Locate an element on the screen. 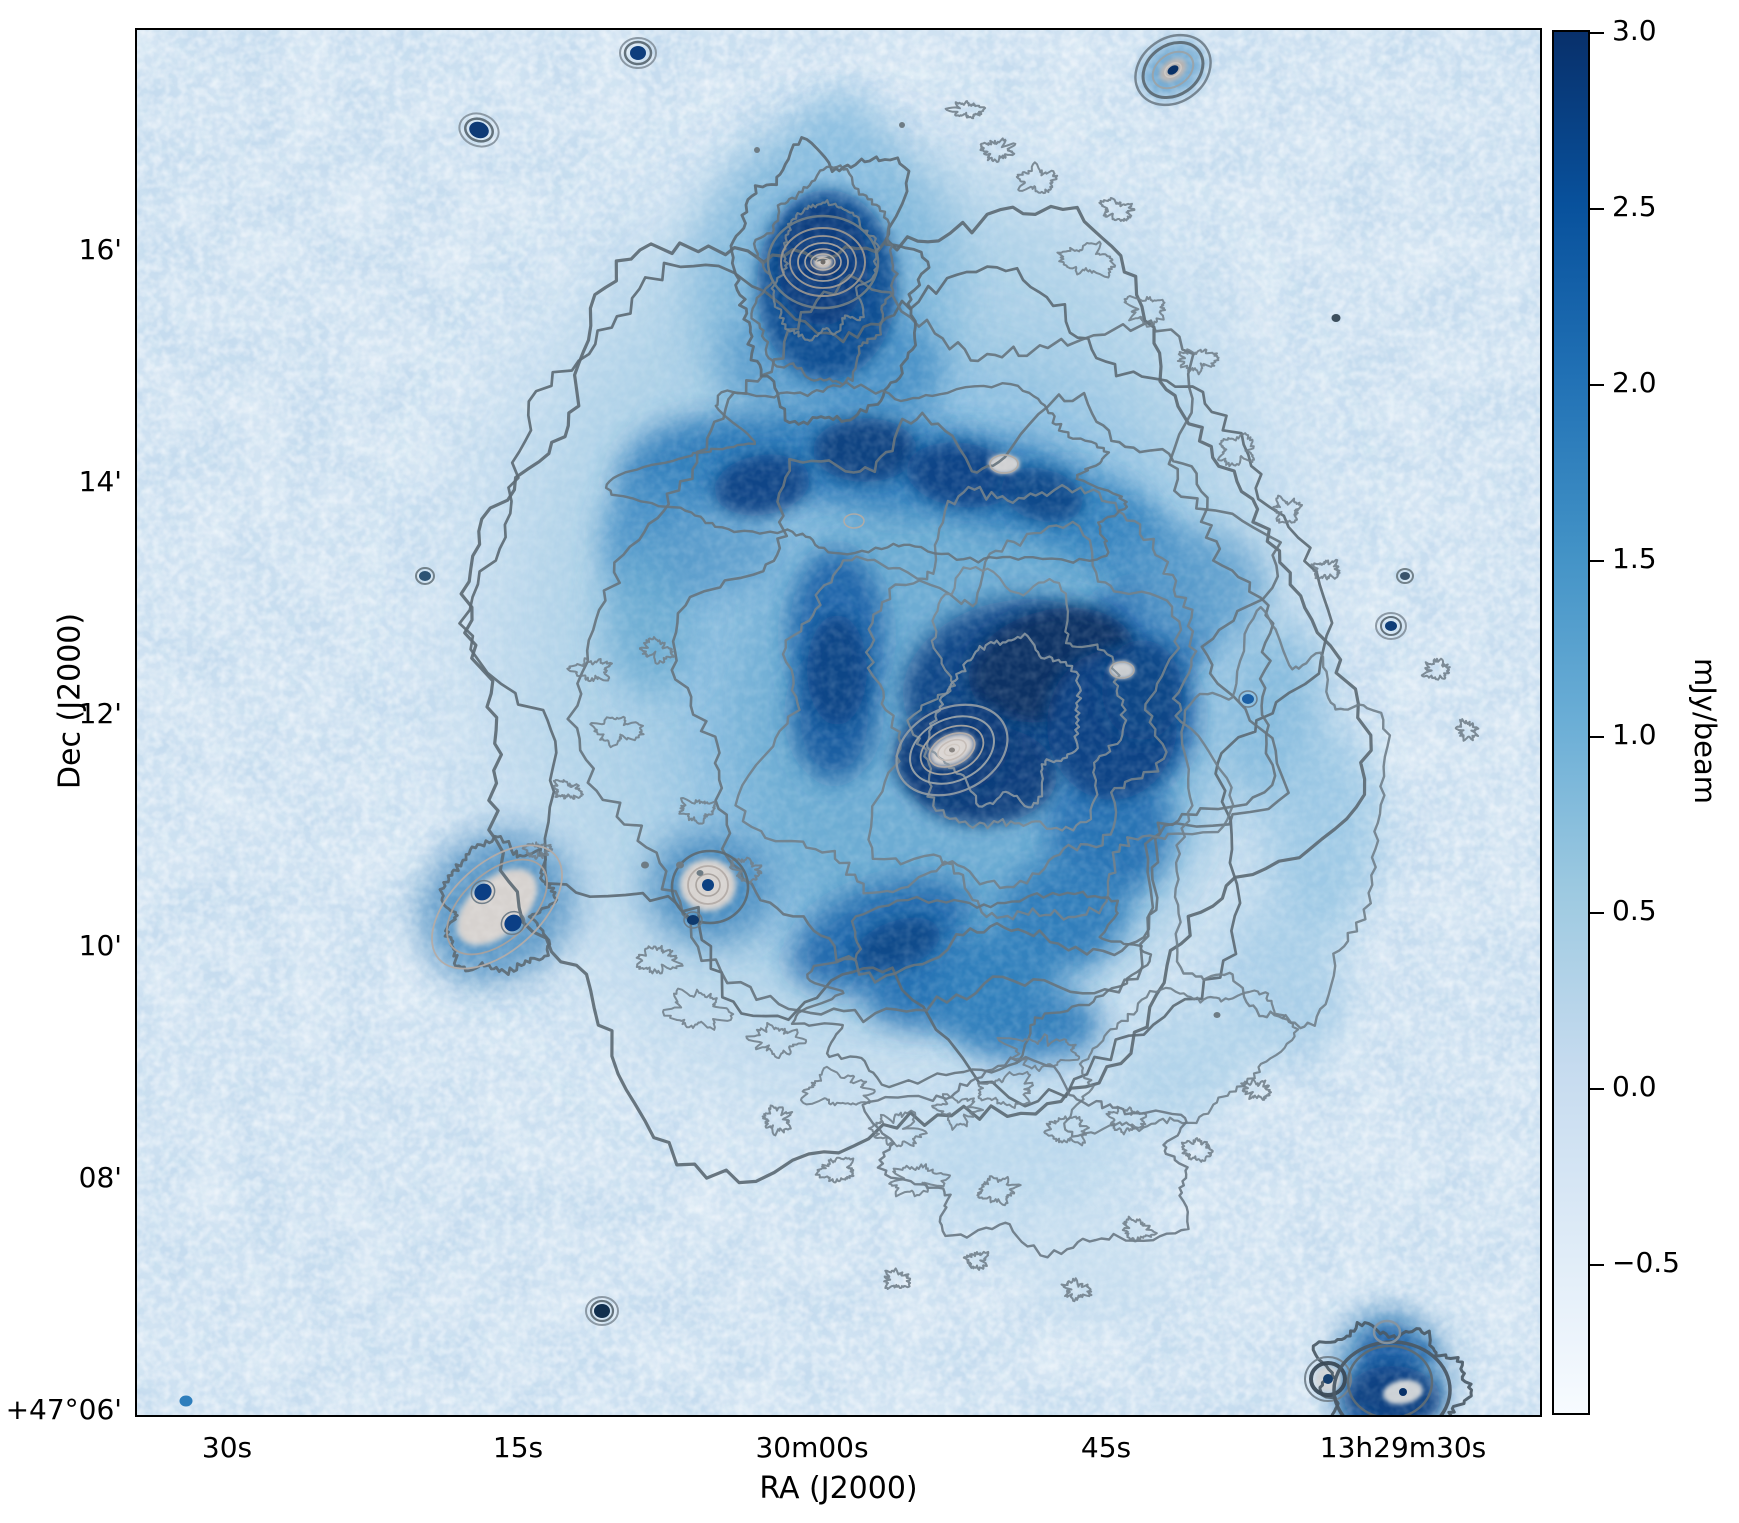  y-tick-label: 16' is located at coordinates (100, 249).